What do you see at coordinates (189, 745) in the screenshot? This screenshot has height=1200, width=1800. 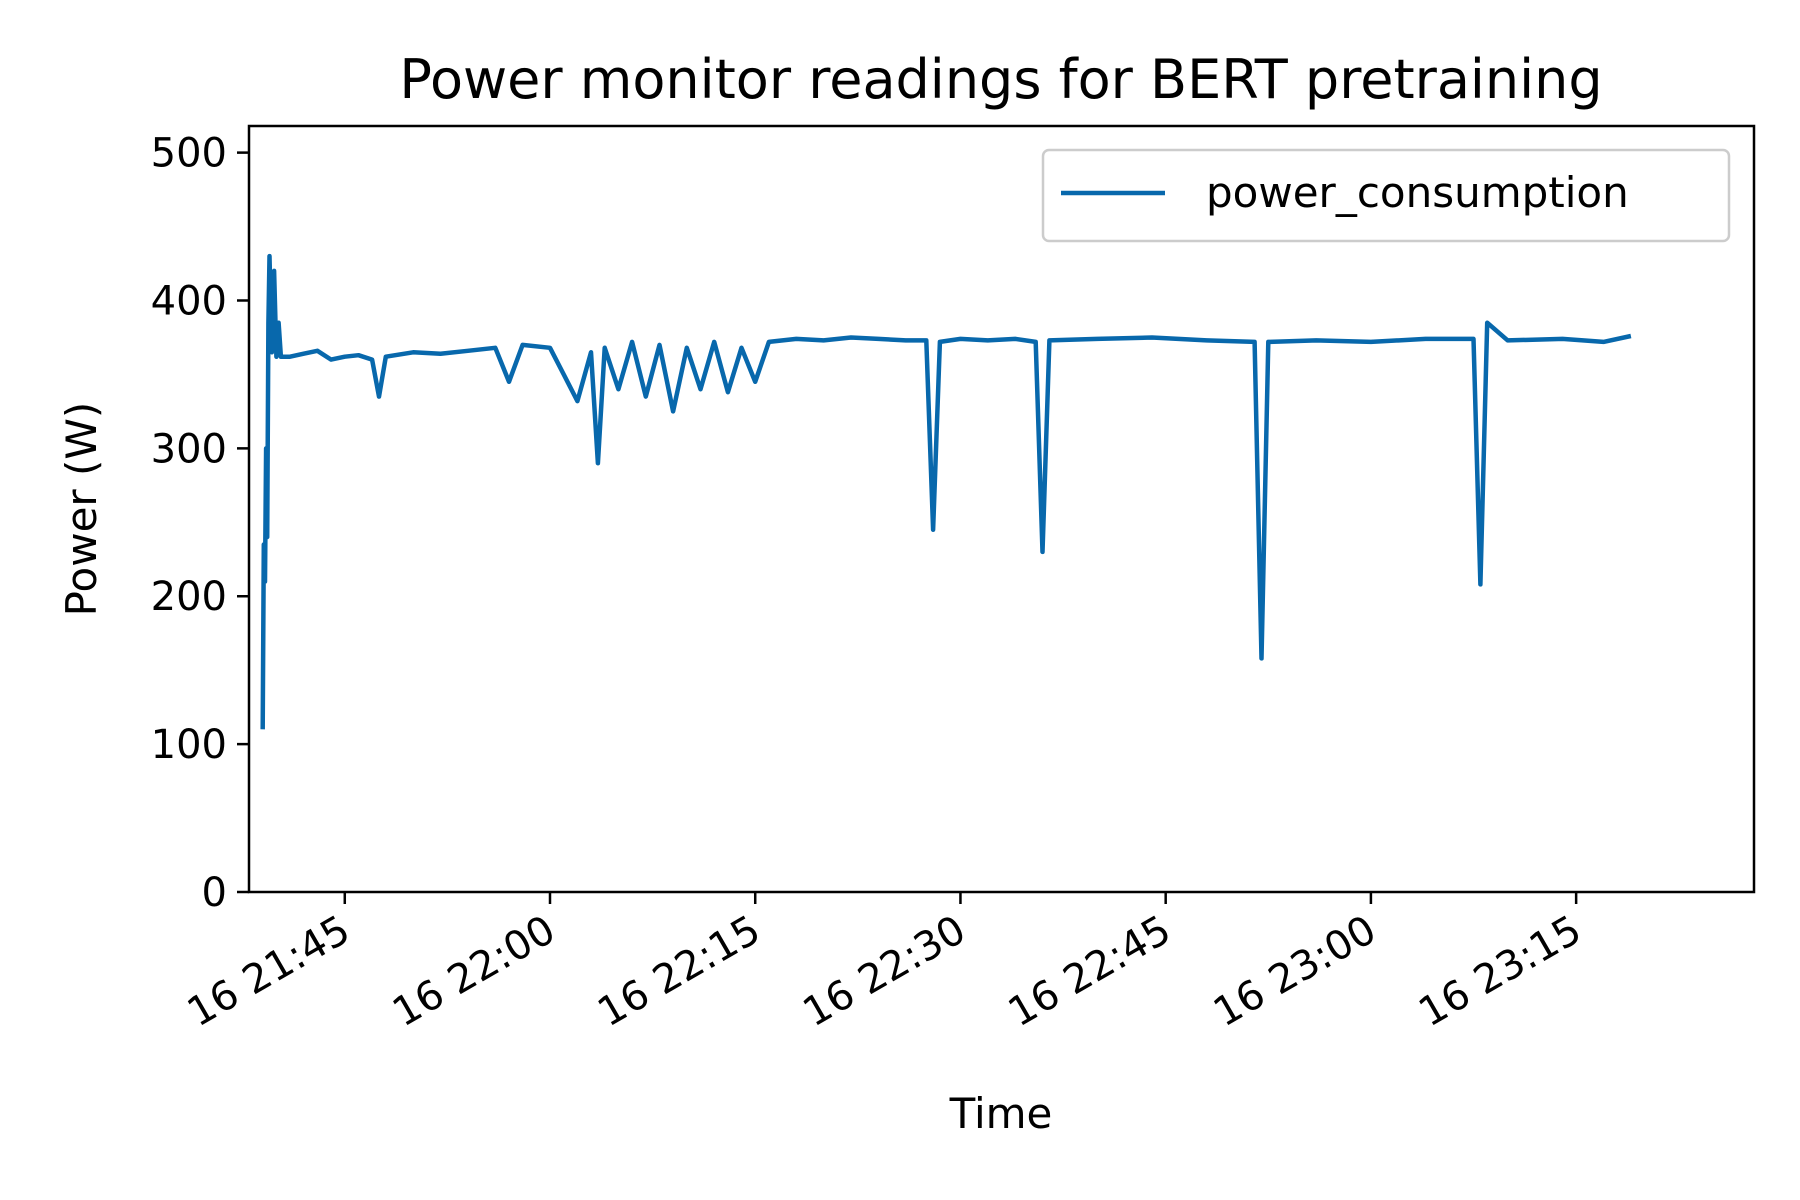 I see `y-tick-label: 100` at bounding box center [189, 745].